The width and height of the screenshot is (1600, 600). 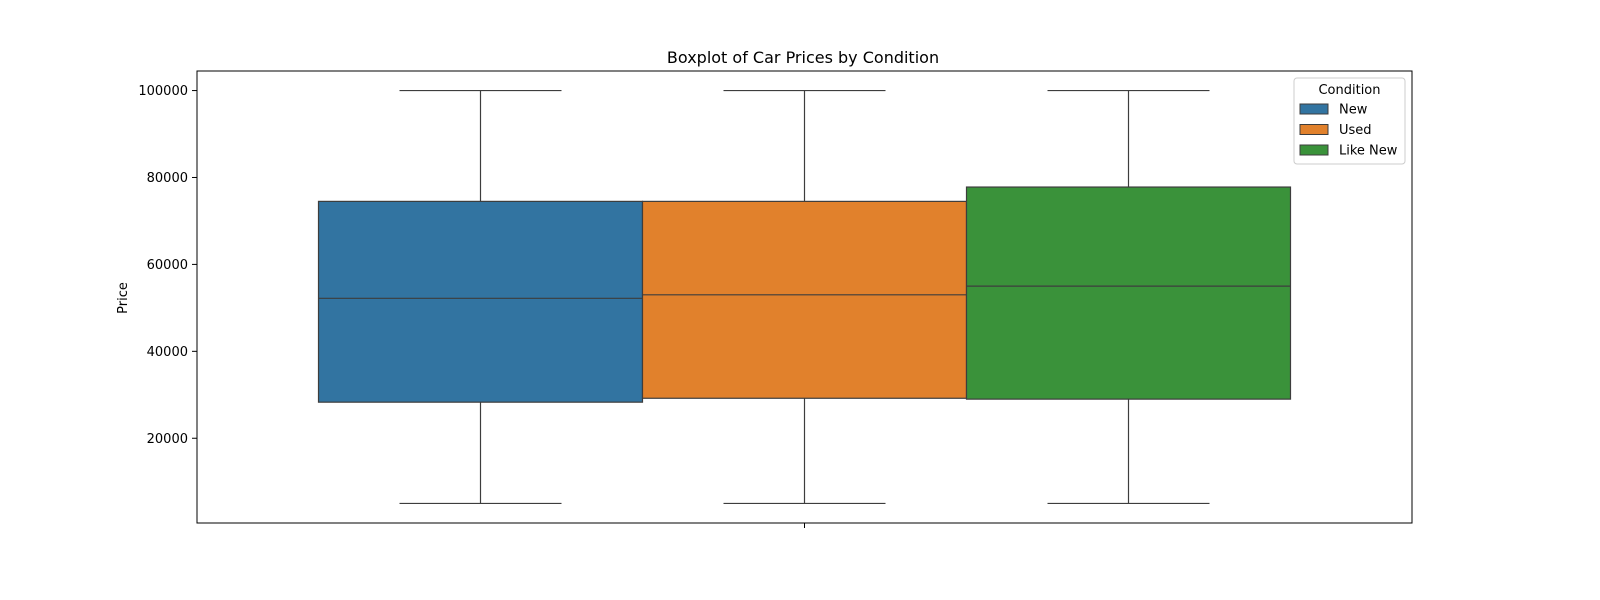 What do you see at coordinates (1349, 90) in the screenshot?
I see `legend-title: Condition` at bounding box center [1349, 90].